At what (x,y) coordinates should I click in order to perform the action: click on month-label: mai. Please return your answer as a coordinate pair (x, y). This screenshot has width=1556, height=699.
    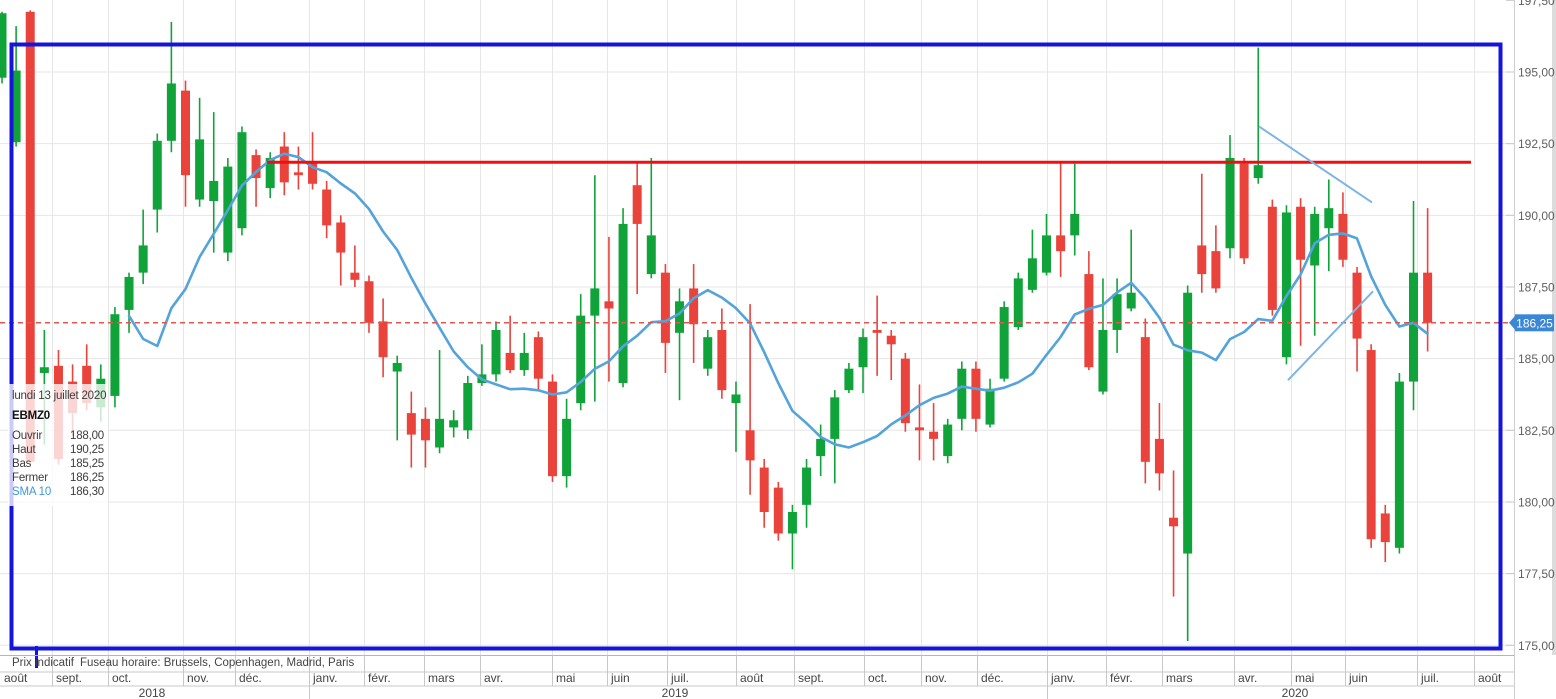
    Looking at the image, I should click on (565, 678).